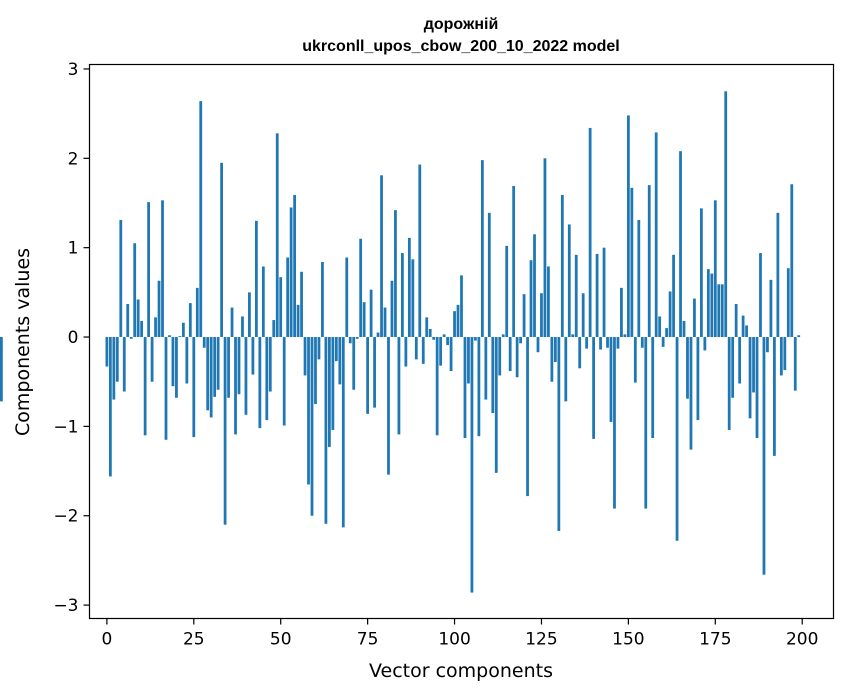 Image resolution: width=847 pixels, height=700 pixels. Describe the element at coordinates (541, 640) in the screenshot. I see `x-tick-label: 125` at that location.